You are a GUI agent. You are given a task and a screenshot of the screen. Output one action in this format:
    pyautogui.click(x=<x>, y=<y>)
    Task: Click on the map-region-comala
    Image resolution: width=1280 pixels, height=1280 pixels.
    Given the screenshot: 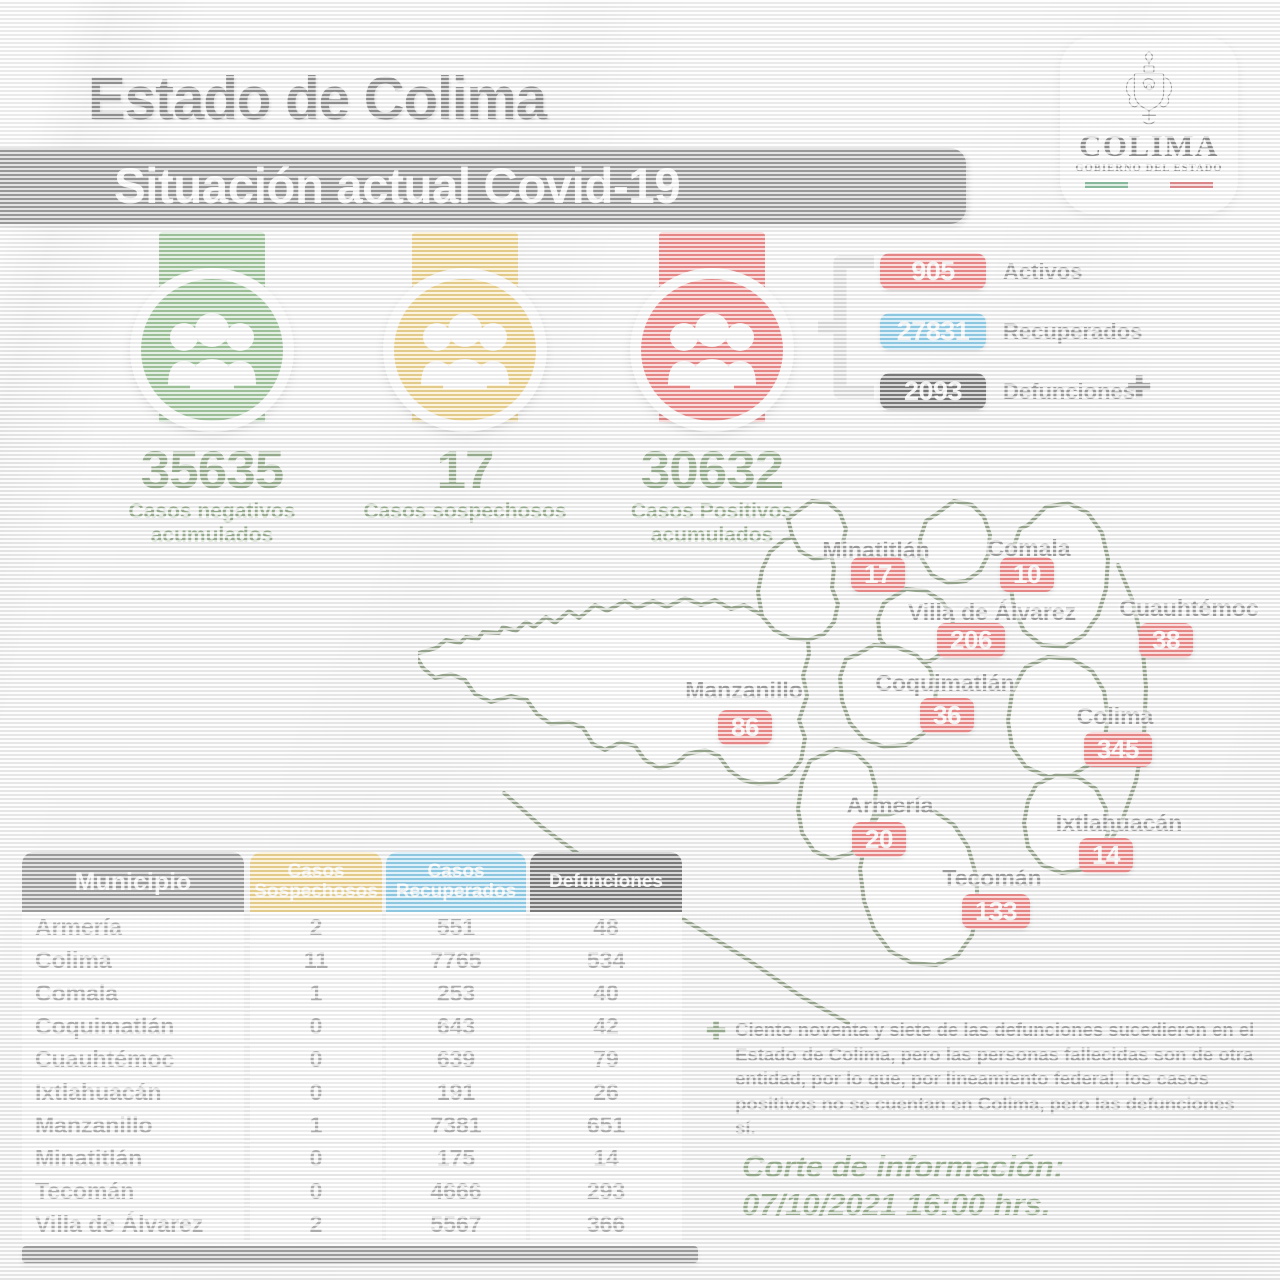 What is the action you would take?
    pyautogui.click(x=955, y=542)
    